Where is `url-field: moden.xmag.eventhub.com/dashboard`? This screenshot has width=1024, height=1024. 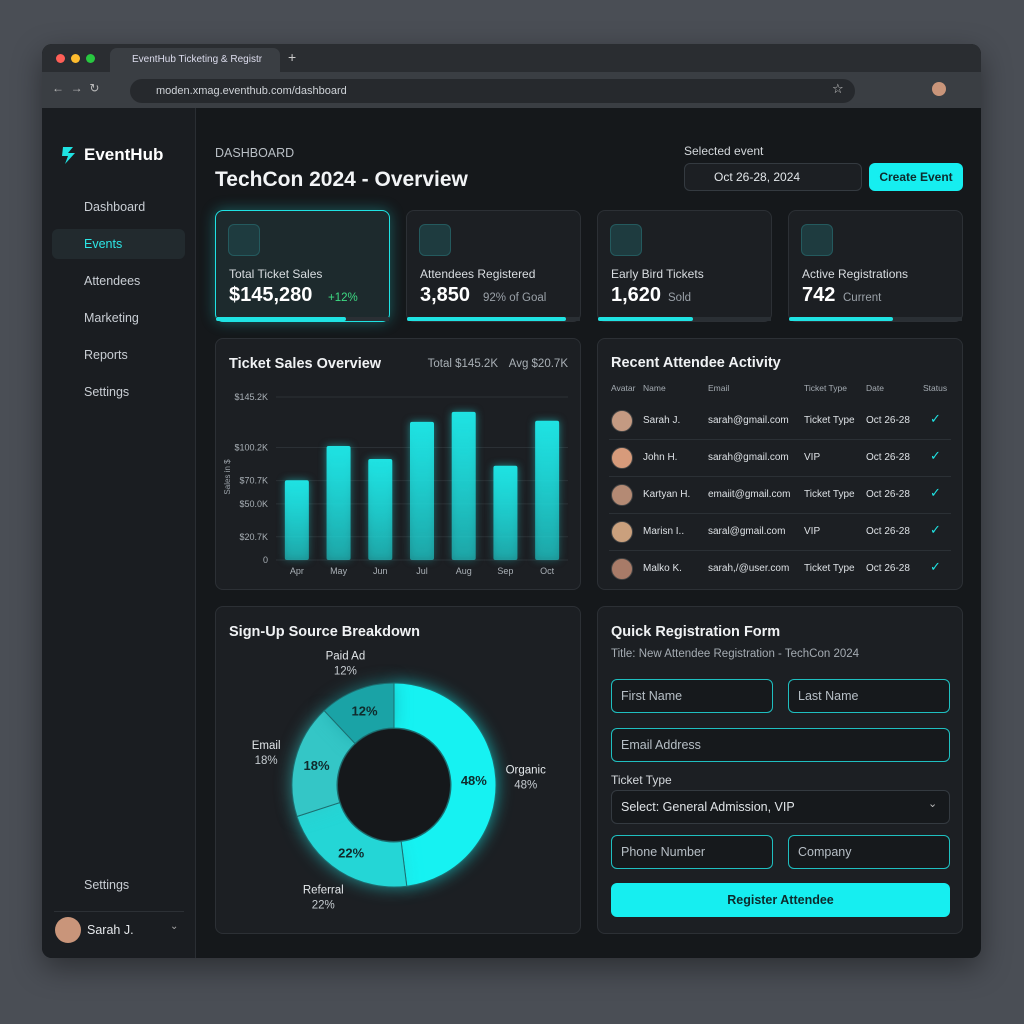
url-field: moden.xmag.eventhub.com/dashboard is located at coordinates (492, 91).